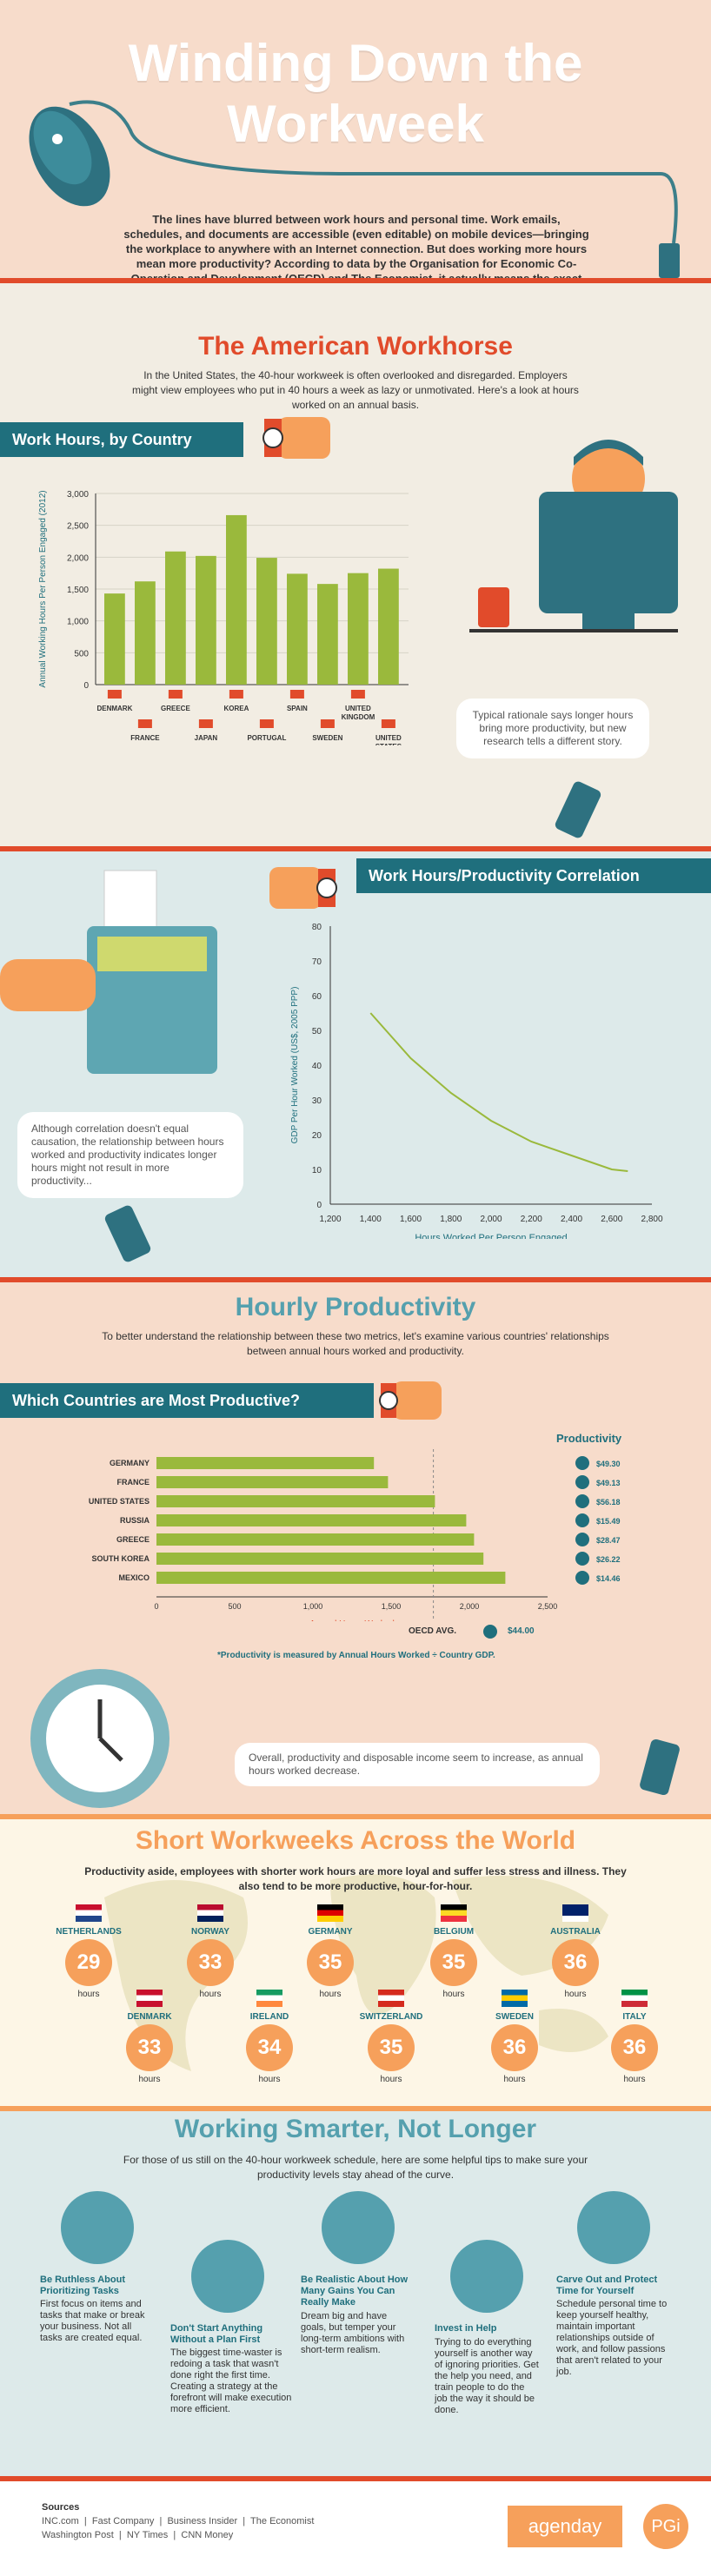 The height and width of the screenshot is (2576, 711). I want to click on x-tick-label: JAPAN, so click(206, 738).